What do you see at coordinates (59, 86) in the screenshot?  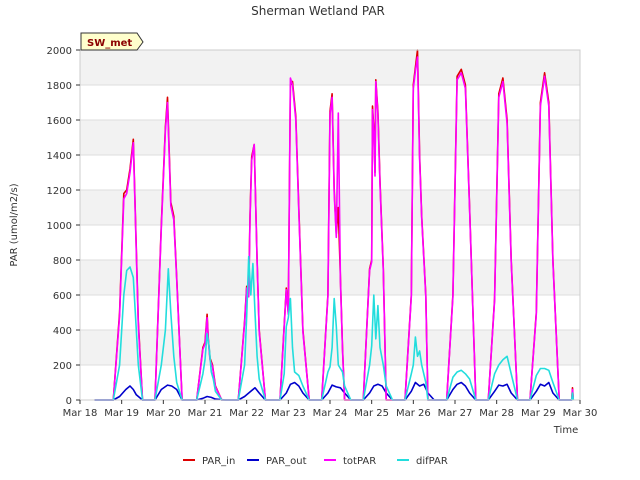 I see `y-tick-label: 1800` at bounding box center [59, 86].